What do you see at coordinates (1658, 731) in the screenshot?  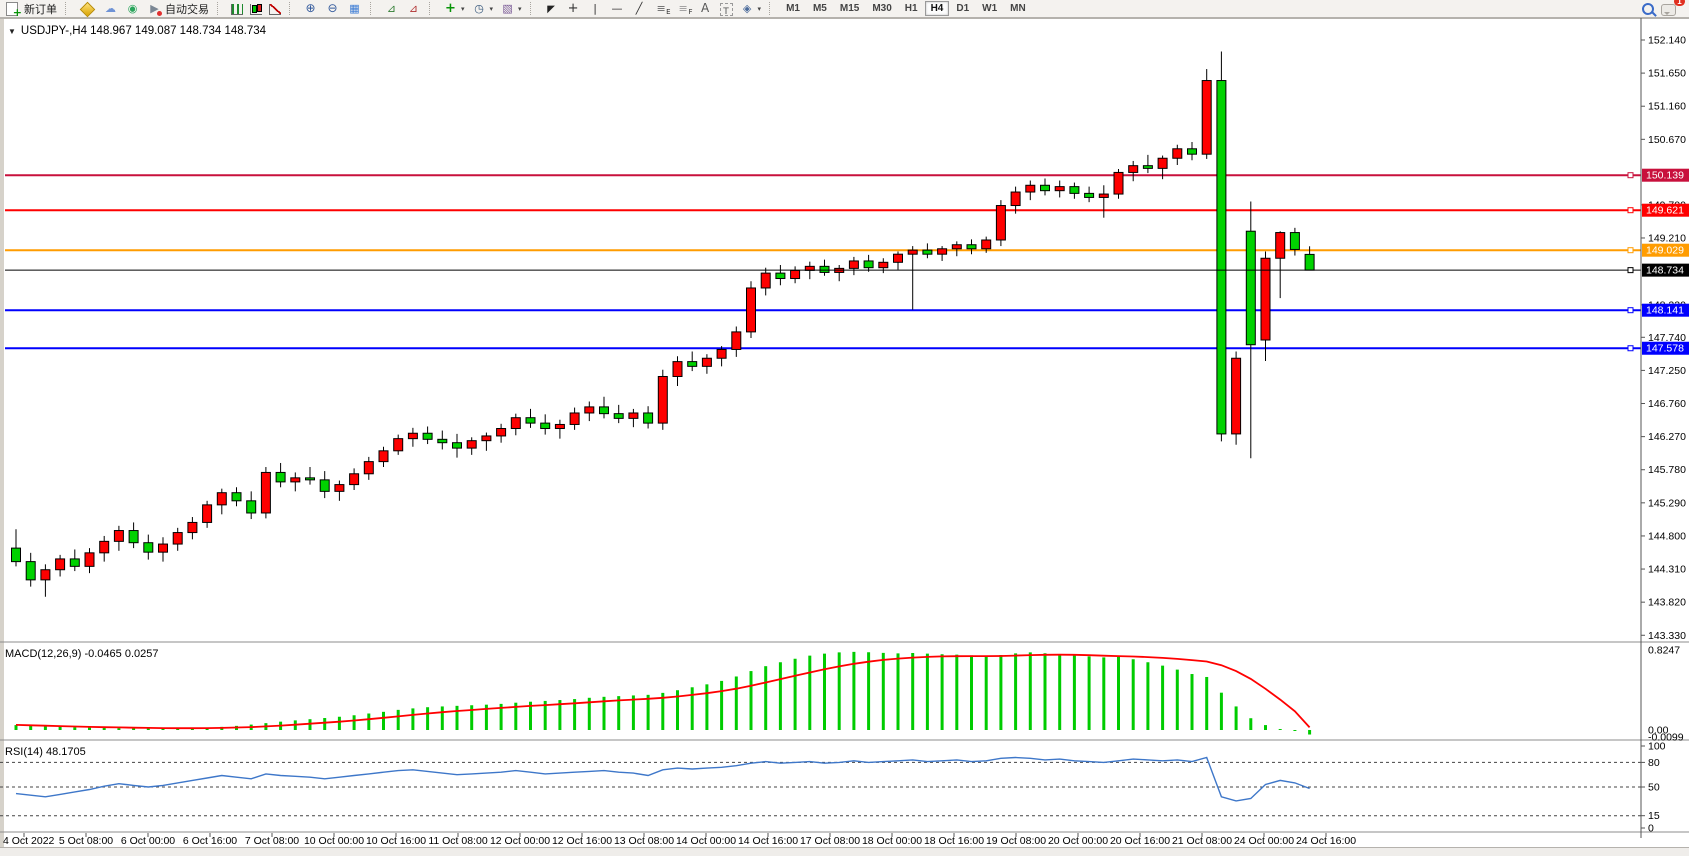 I see `macd-axis-label: 0.00` at bounding box center [1658, 731].